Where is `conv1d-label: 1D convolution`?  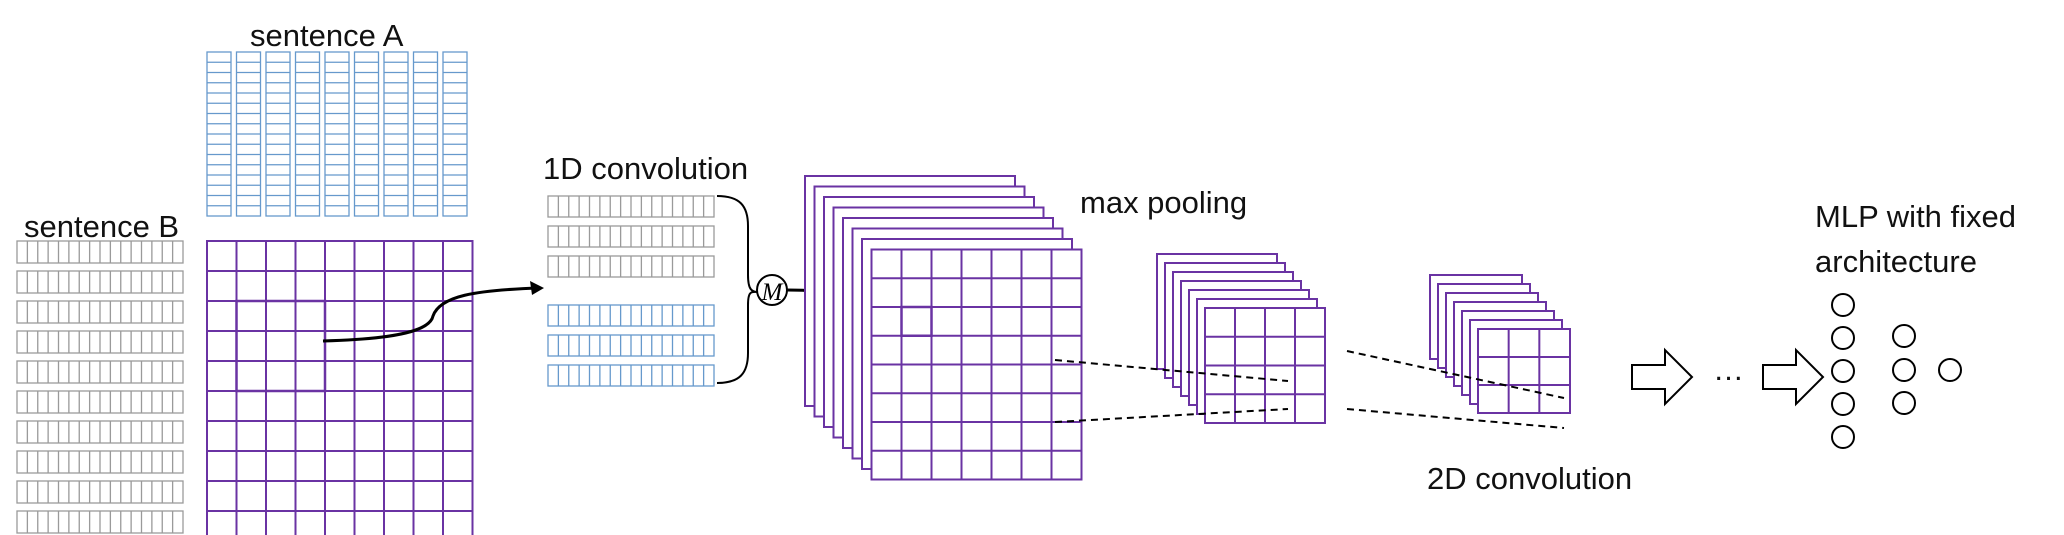
conv1d-label: 1D convolution is located at coordinates (645, 168).